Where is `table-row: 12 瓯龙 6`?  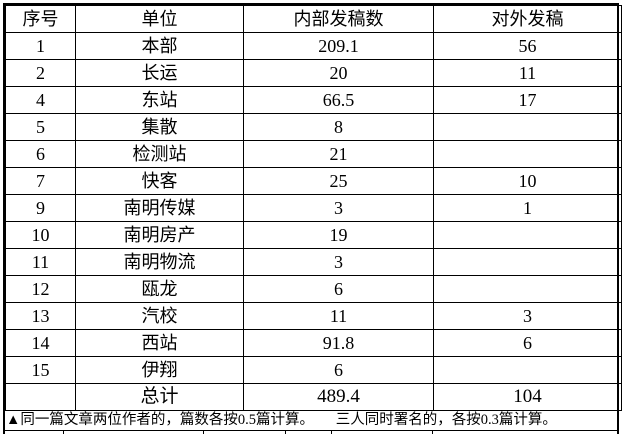 table-row: 12 瓯龙 6 is located at coordinates (313, 289).